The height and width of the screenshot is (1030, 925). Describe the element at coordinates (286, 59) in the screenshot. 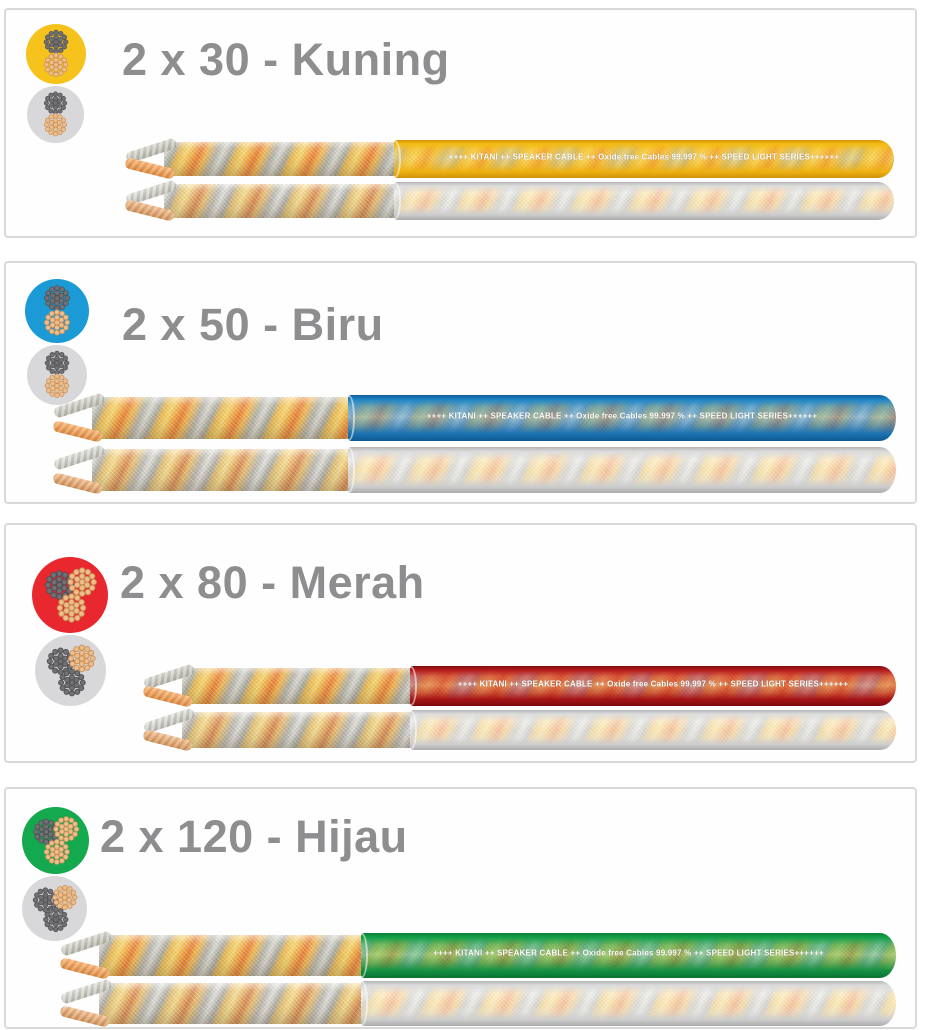

I see `product-title: 2 x 30 - Kuning` at that location.